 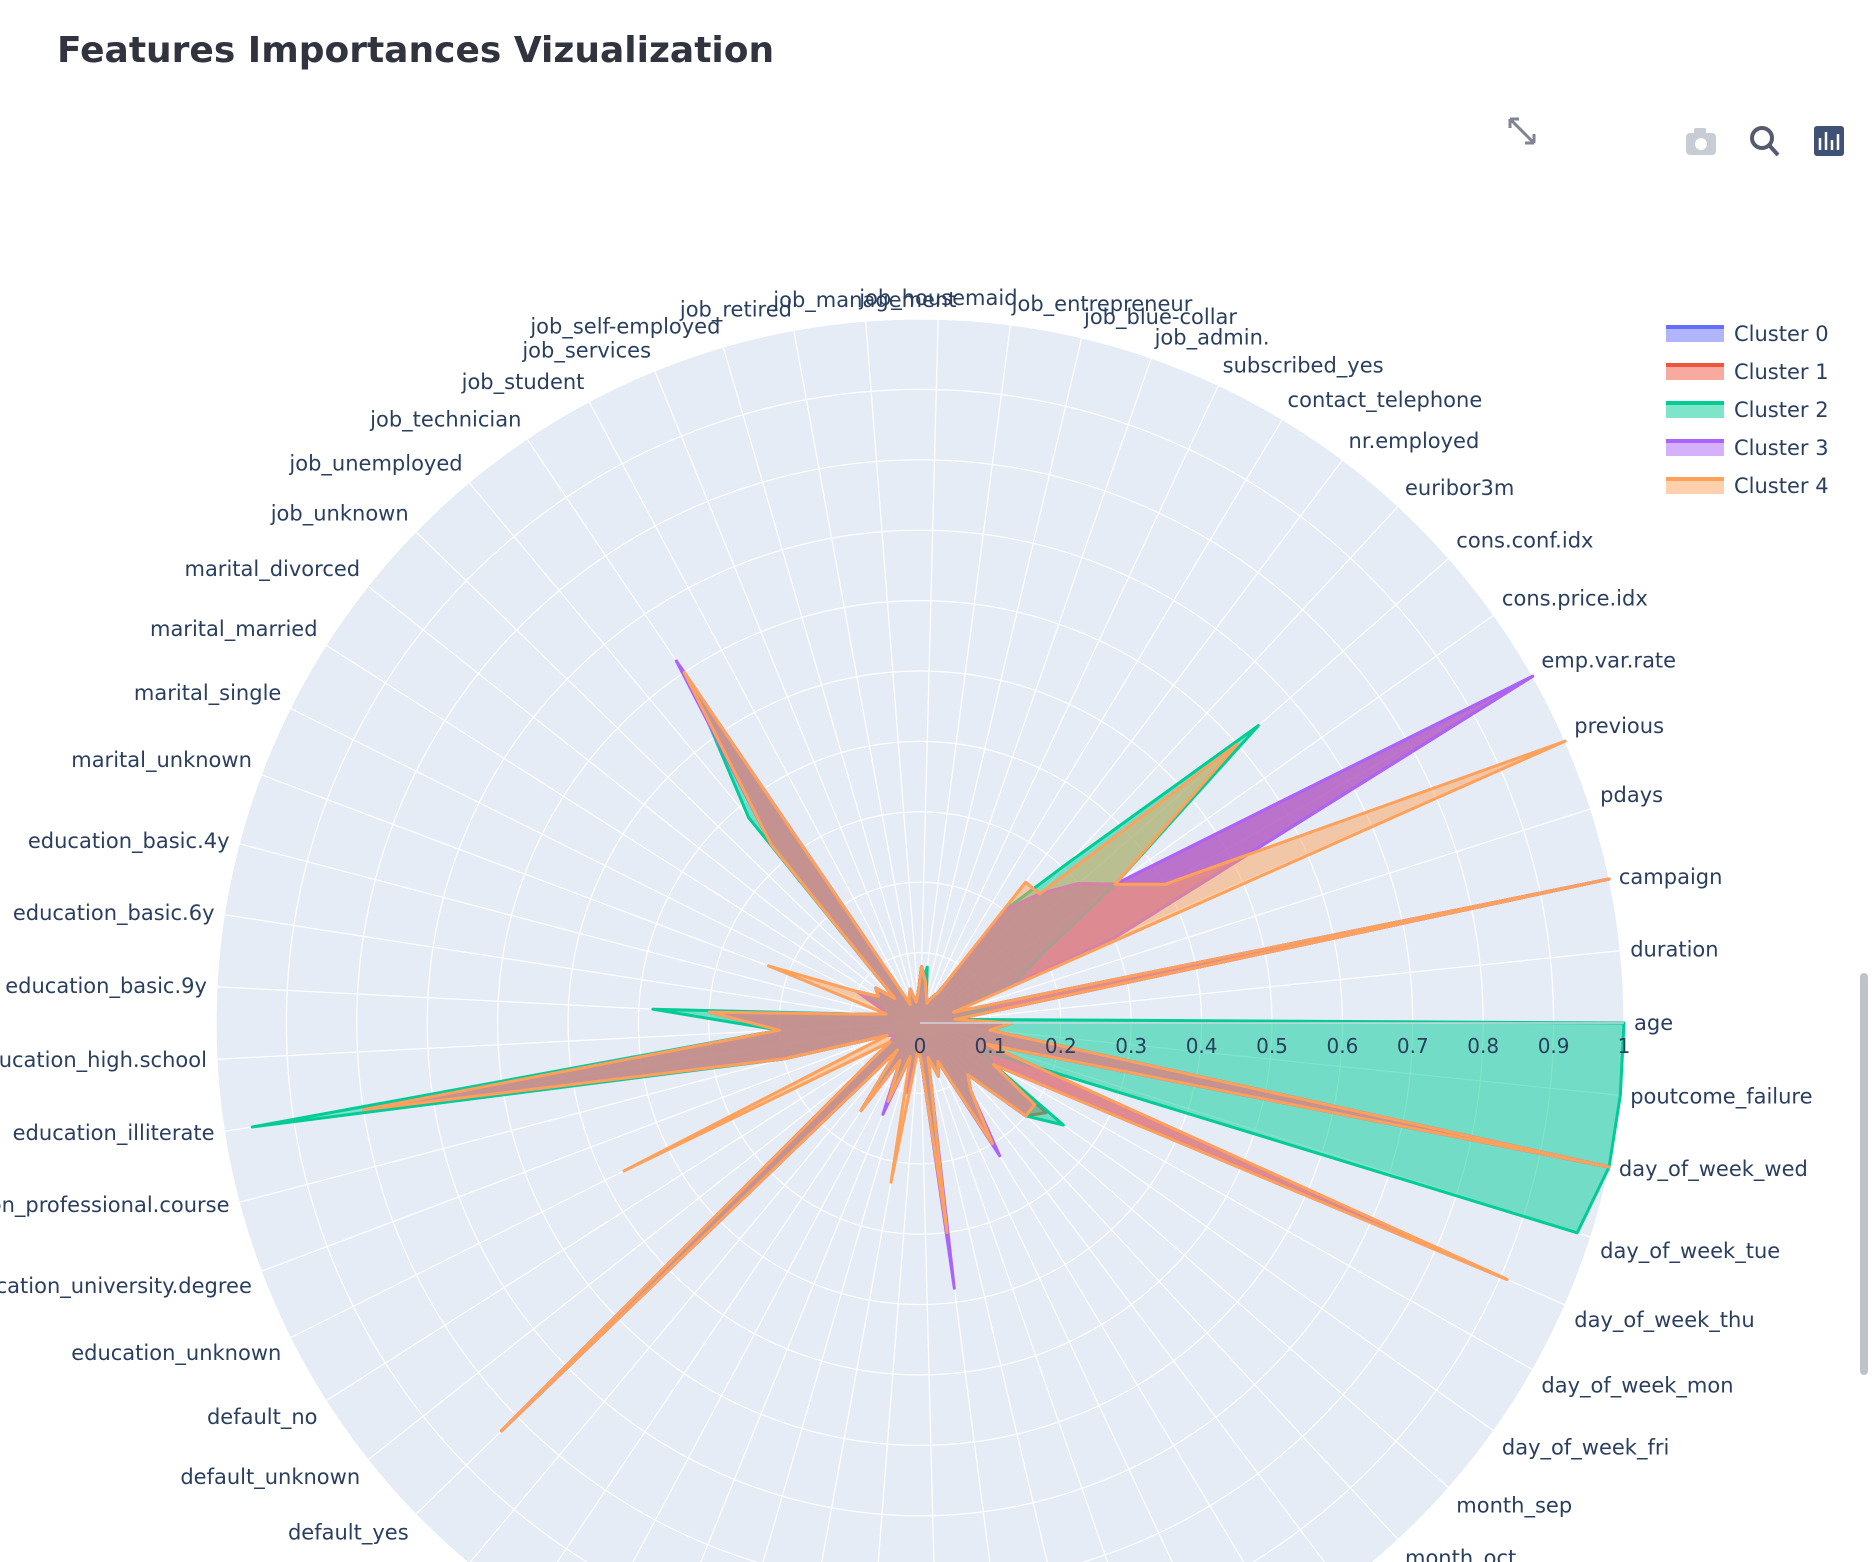 What do you see at coordinates (1585, 1448) in the screenshot?
I see `angular-tick-label: day_of_week_fri` at bounding box center [1585, 1448].